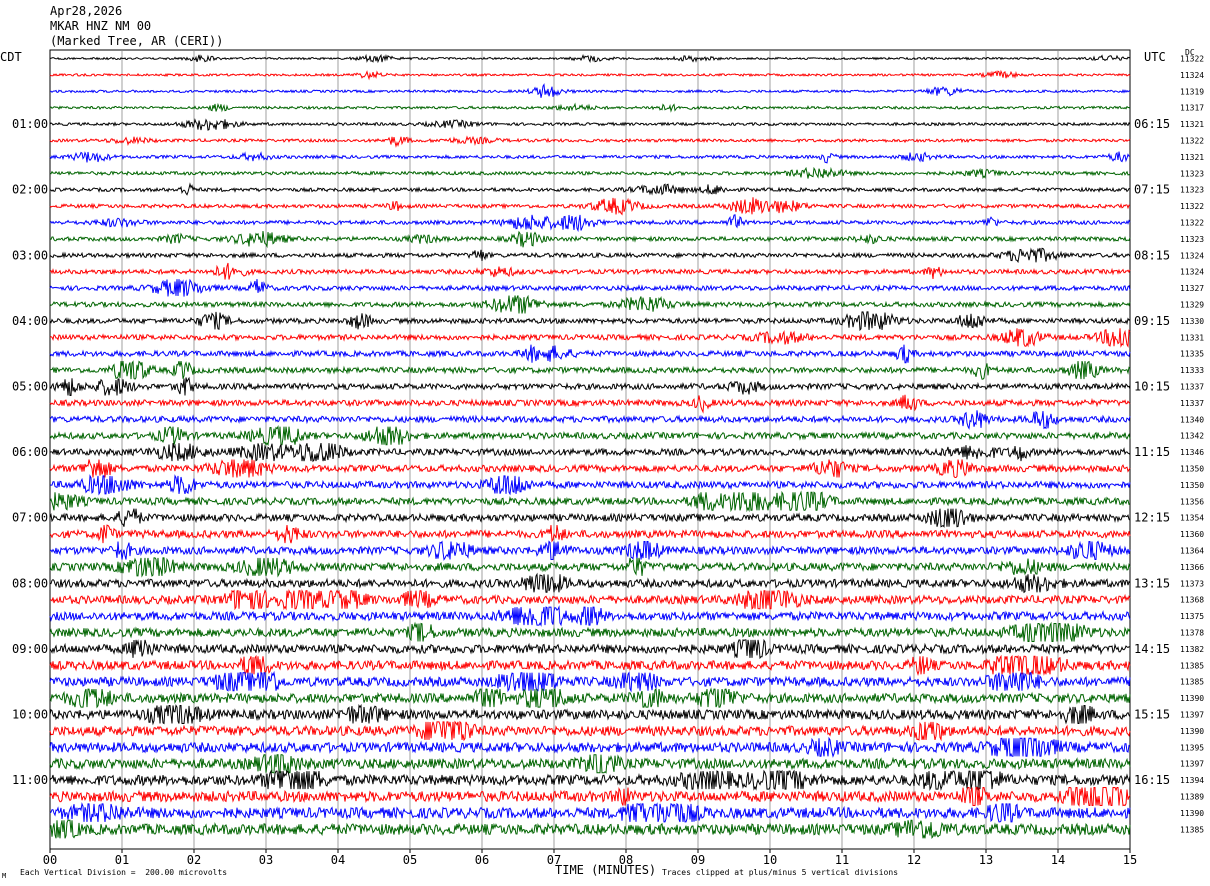  I want to click on right-hour-label: 08:15, so click(1152, 255).